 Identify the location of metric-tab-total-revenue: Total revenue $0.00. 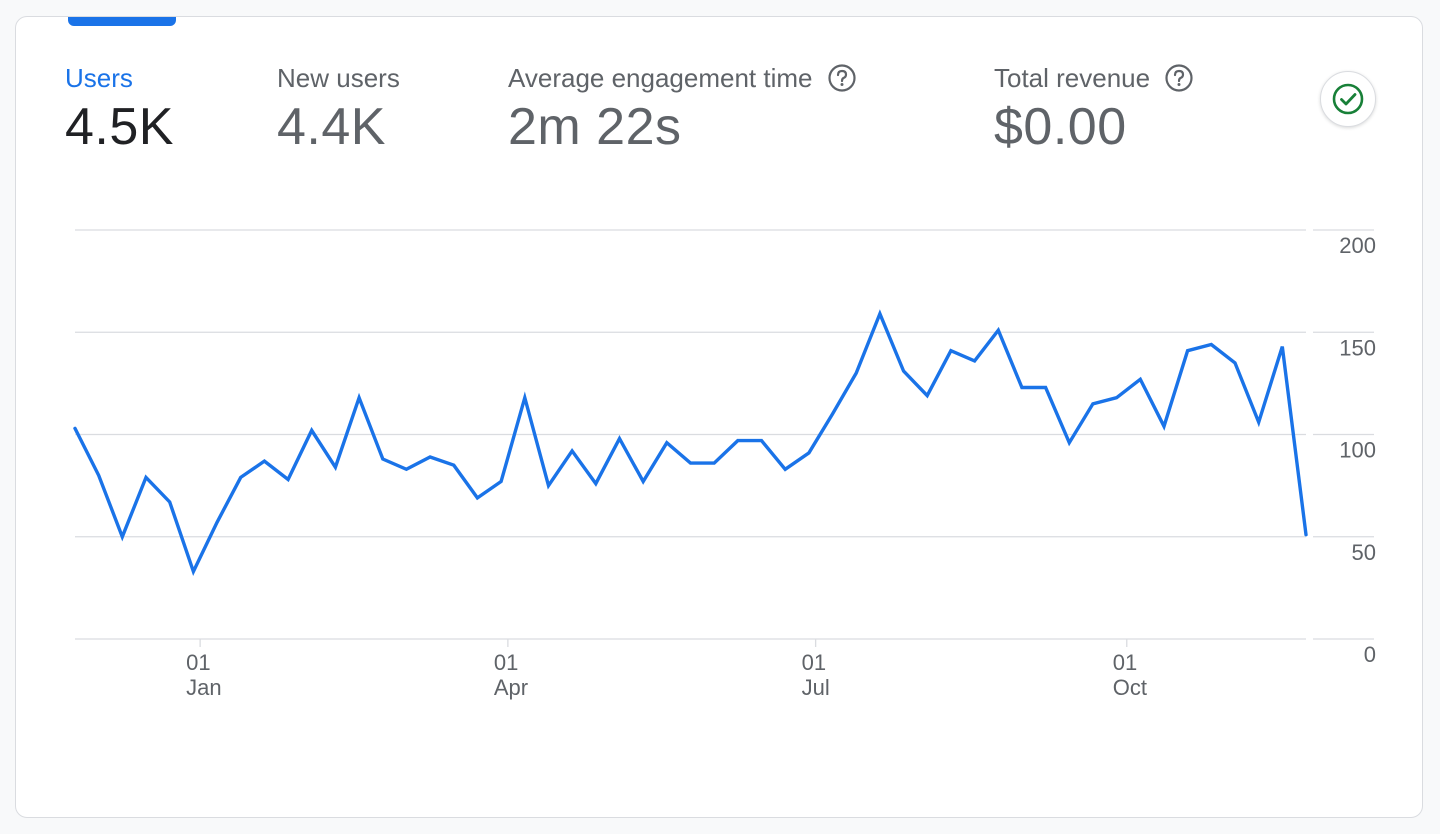
(1094, 109).